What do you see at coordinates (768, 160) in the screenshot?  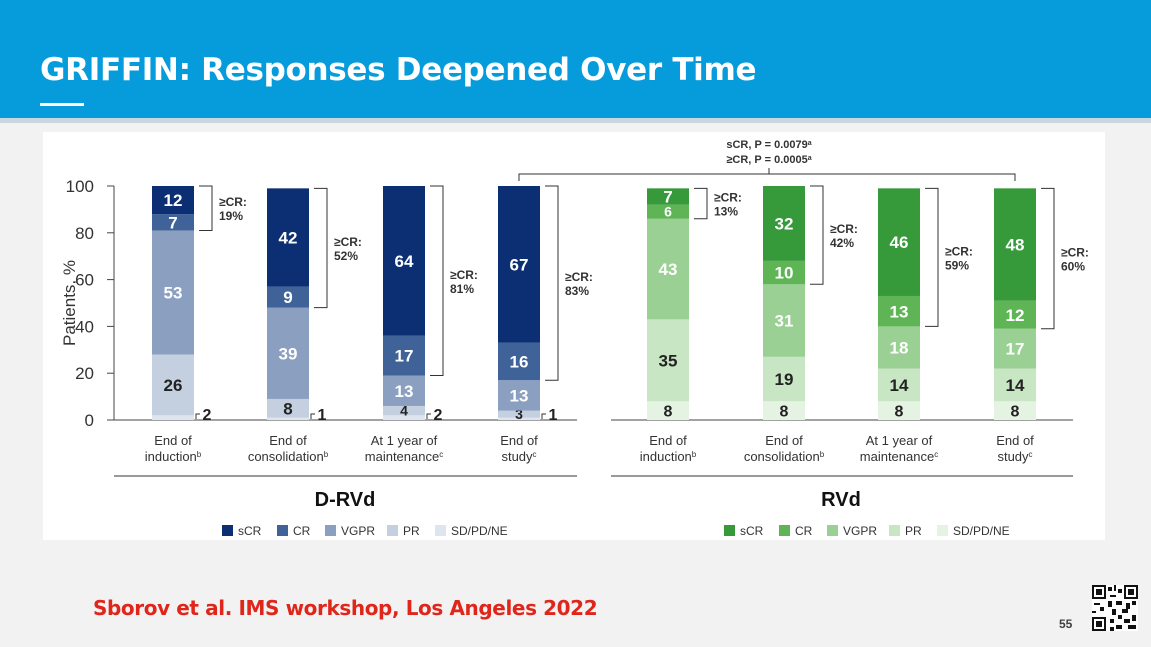 I see `comparison-pvalue: ≥CR, P = 0.0005a` at bounding box center [768, 160].